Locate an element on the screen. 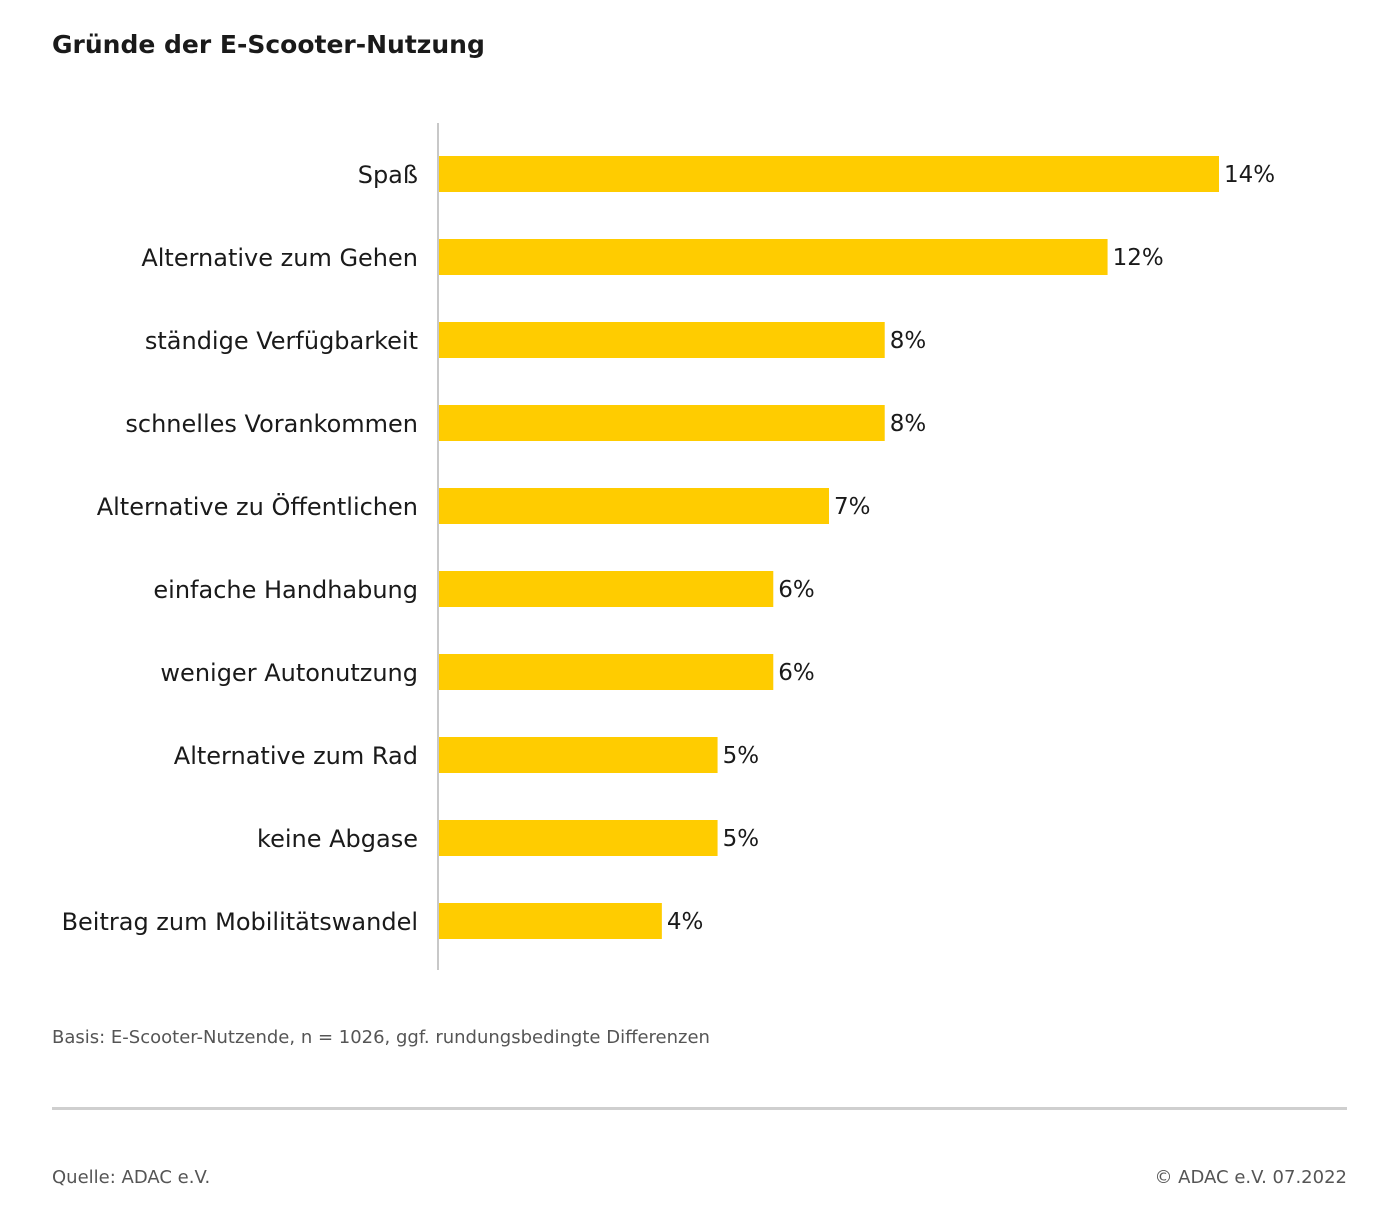 The image size is (1400, 1217). category-label: Beitrag zum Mobilitätswandel is located at coordinates (240, 922).